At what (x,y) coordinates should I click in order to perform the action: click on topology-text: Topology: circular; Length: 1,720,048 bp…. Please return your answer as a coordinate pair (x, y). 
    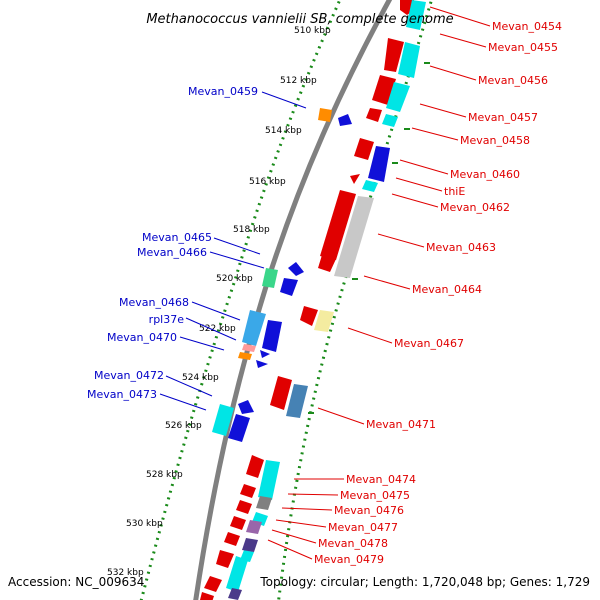
    Looking at the image, I should click on (424, 582).